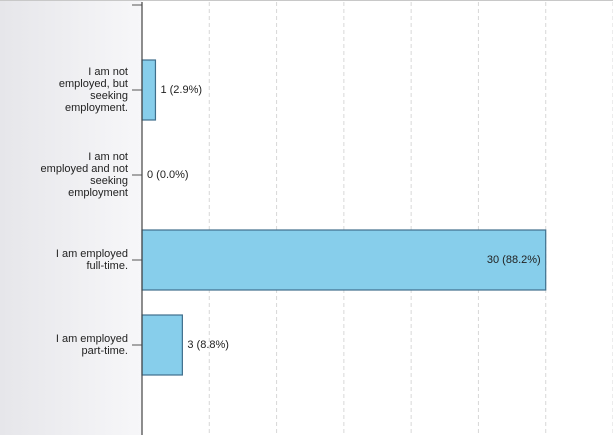 The image size is (613, 435). Describe the element at coordinates (91, 260) in the screenshot. I see `category-text: I am employed full-time.` at that location.